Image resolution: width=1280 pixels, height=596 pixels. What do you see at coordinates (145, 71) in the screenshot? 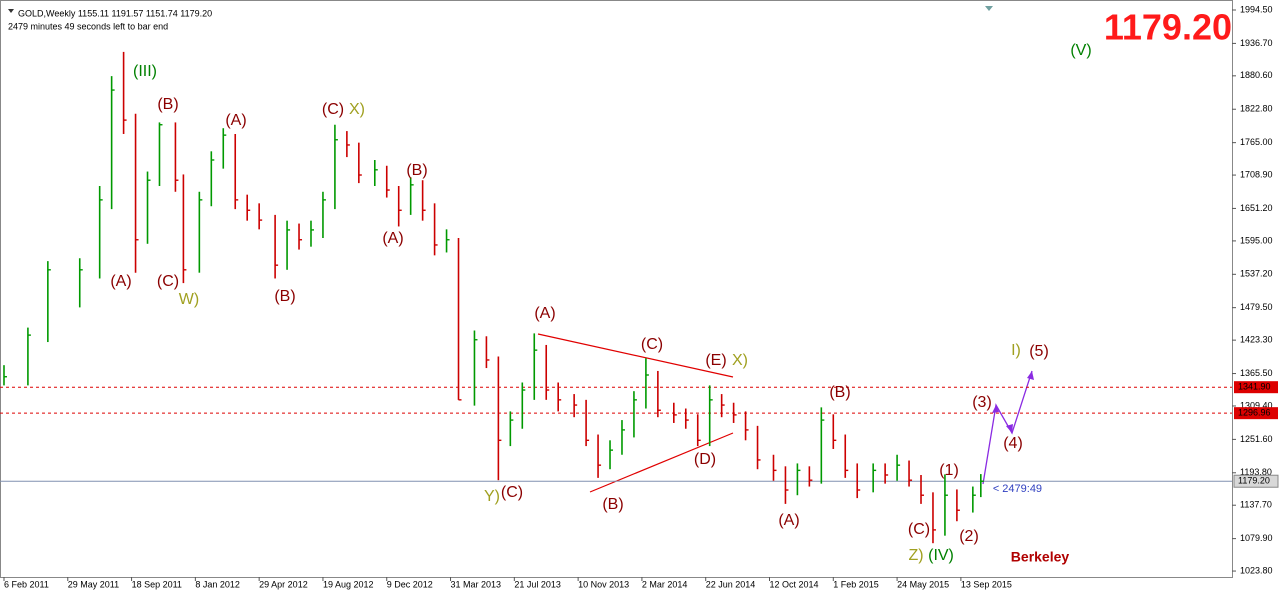
I see `wave-label: (III)` at bounding box center [145, 71].